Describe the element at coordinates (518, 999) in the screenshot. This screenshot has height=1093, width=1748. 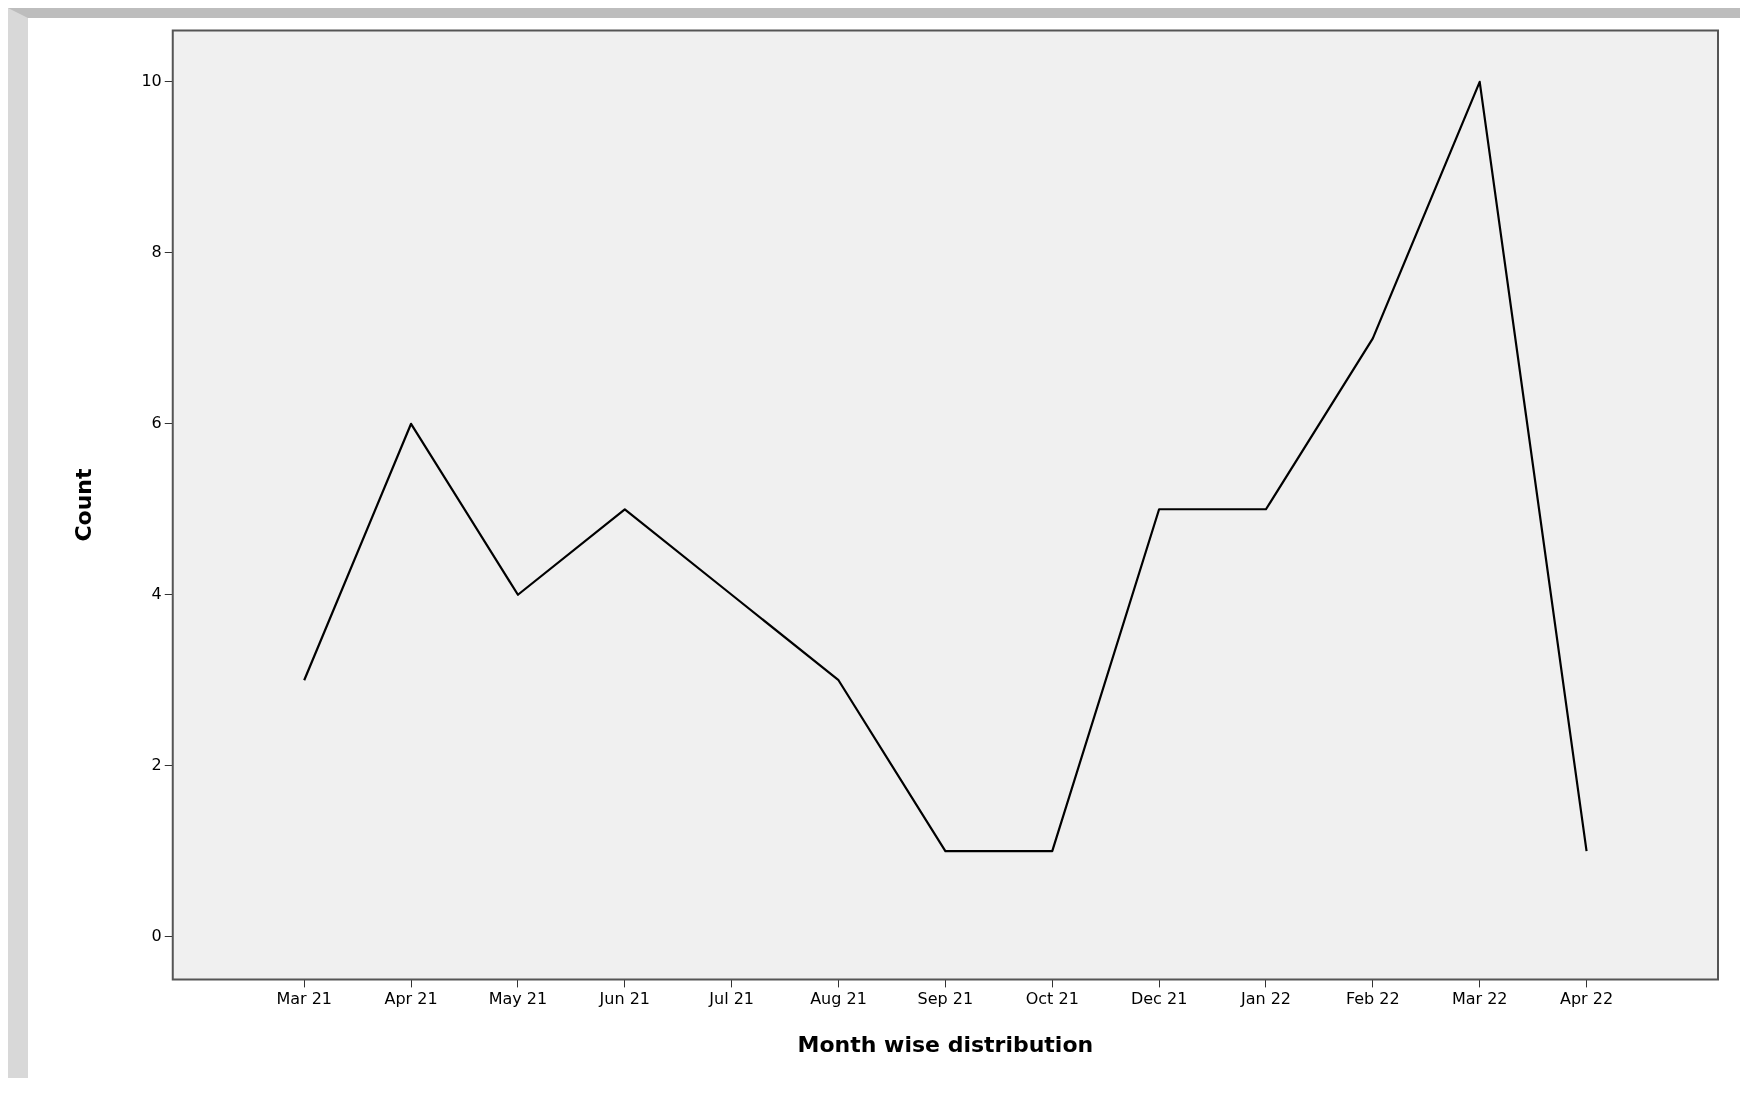
I see `x-tick-label: May 21` at that location.